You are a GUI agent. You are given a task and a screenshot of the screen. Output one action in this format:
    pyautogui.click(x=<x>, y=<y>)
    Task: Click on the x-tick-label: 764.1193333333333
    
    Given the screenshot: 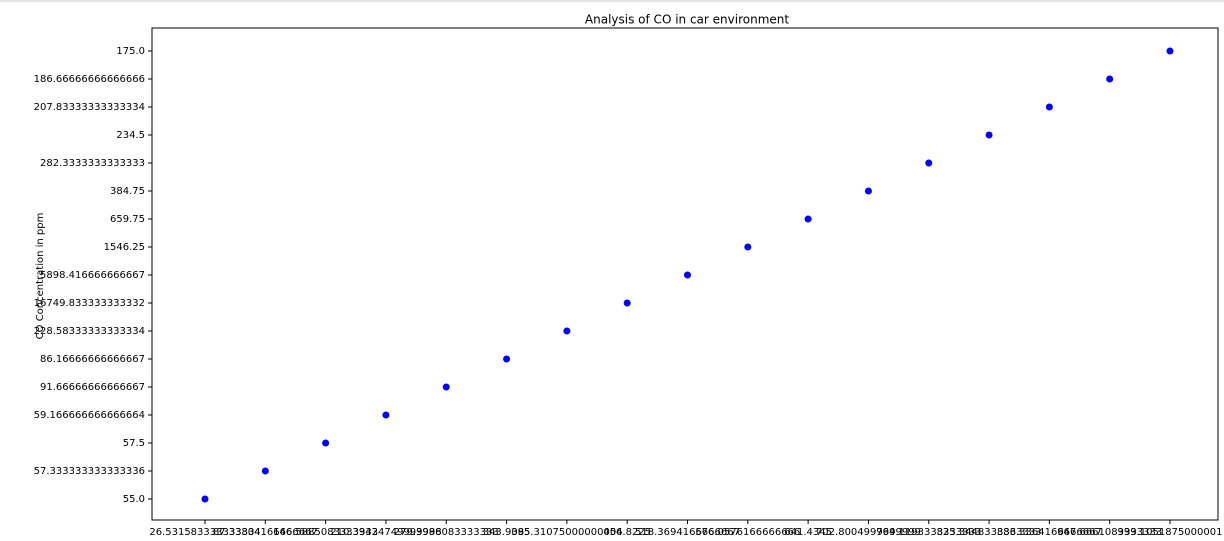 What is the action you would take?
    pyautogui.click(x=928, y=532)
    